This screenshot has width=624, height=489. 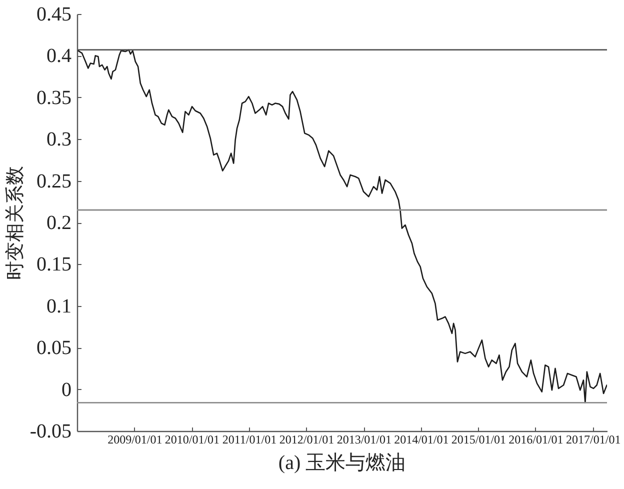 What do you see at coordinates (67, 389) in the screenshot?
I see `y-tick-label: 0` at bounding box center [67, 389].